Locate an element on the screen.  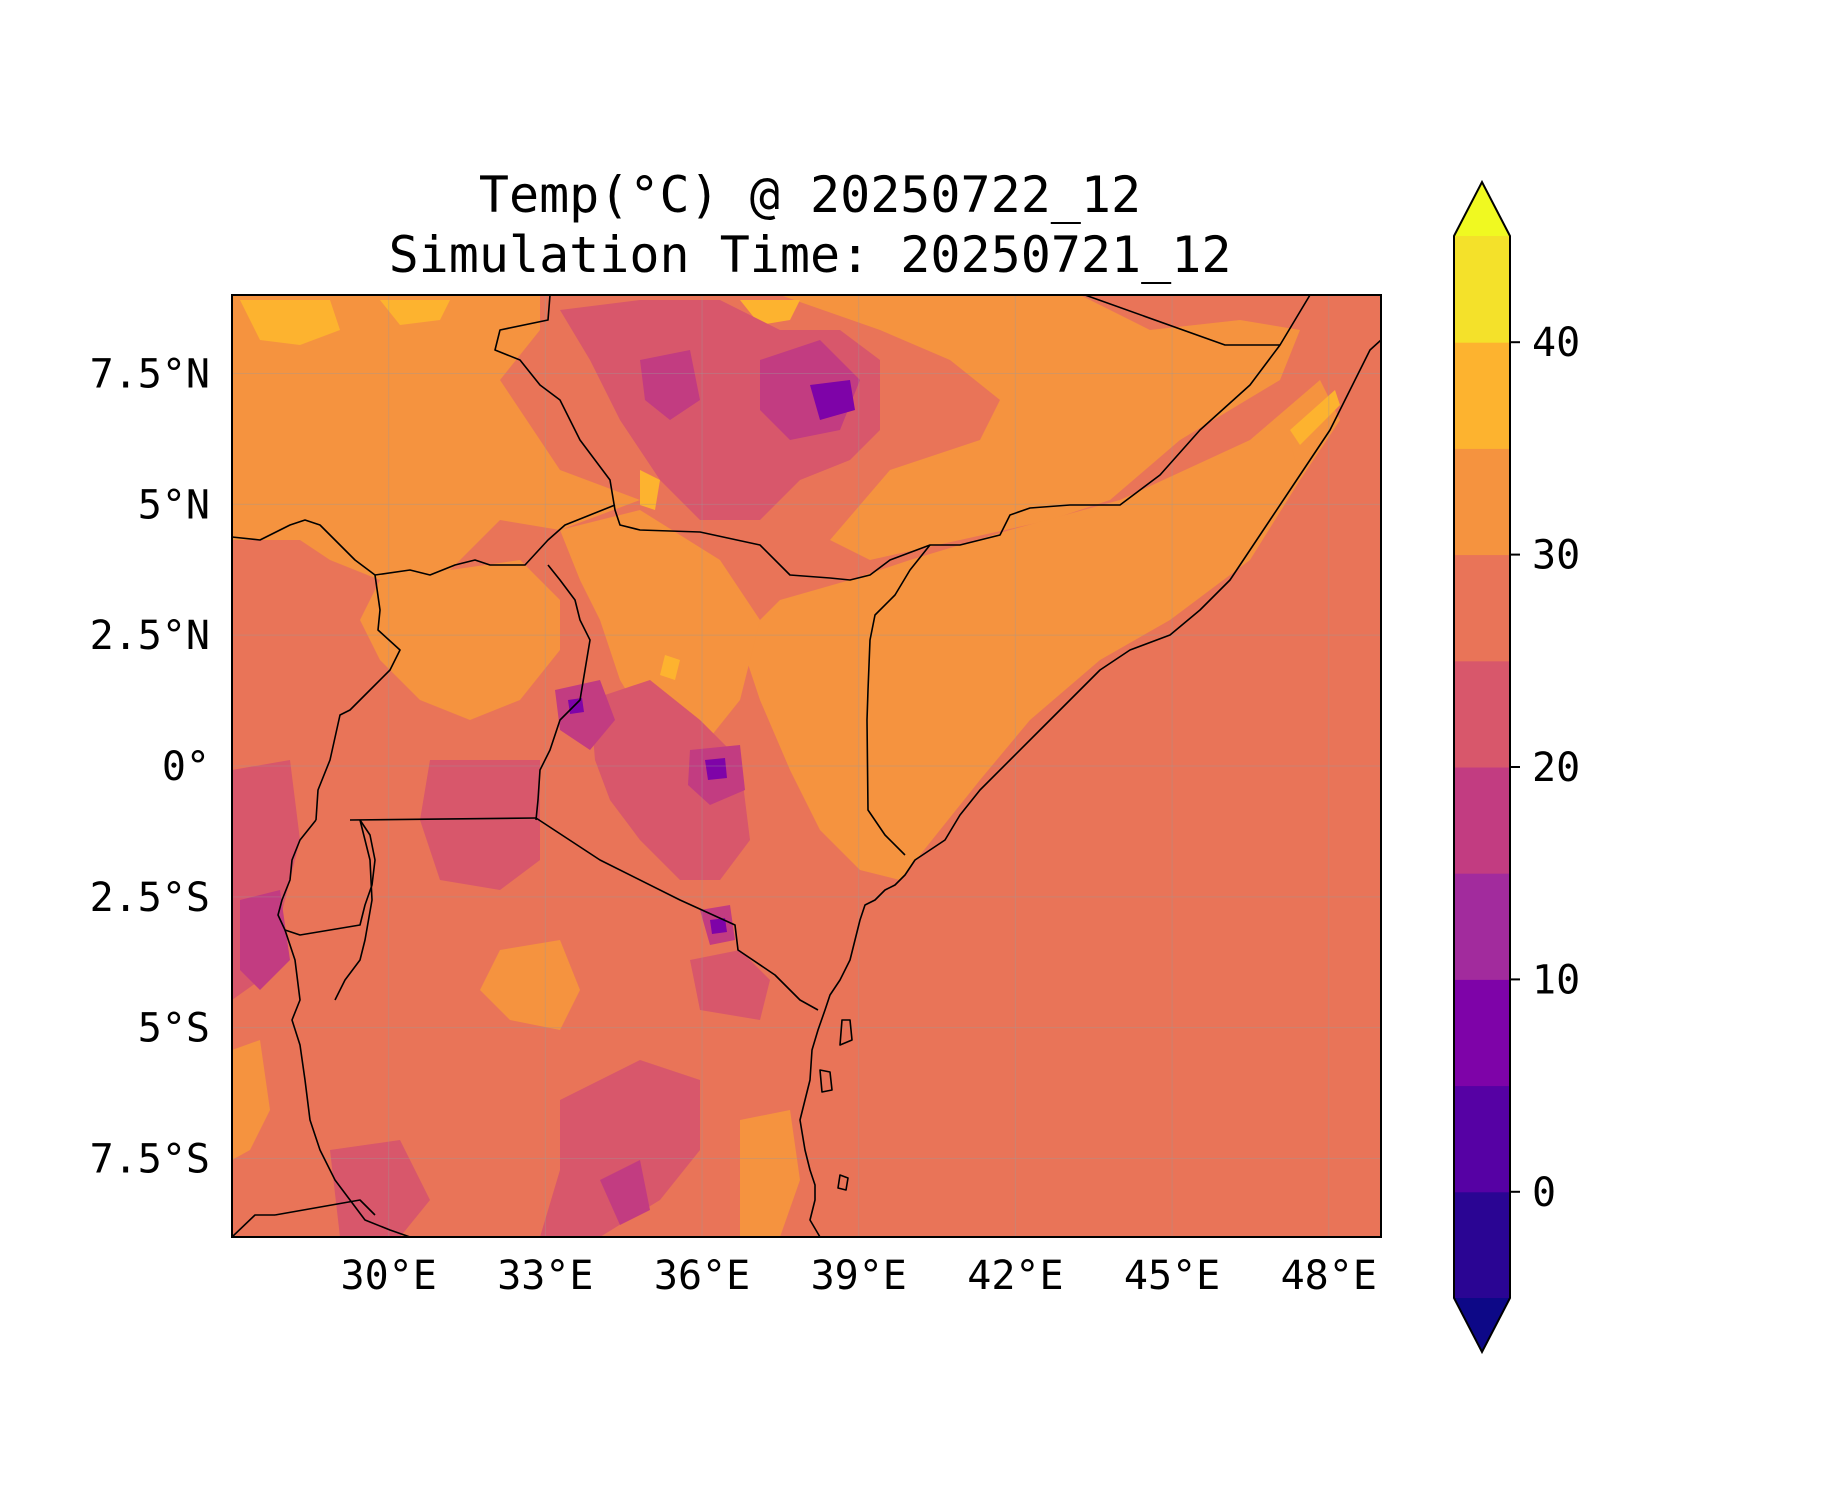
field-patch-uganda-north is located at coordinates (460, 640).